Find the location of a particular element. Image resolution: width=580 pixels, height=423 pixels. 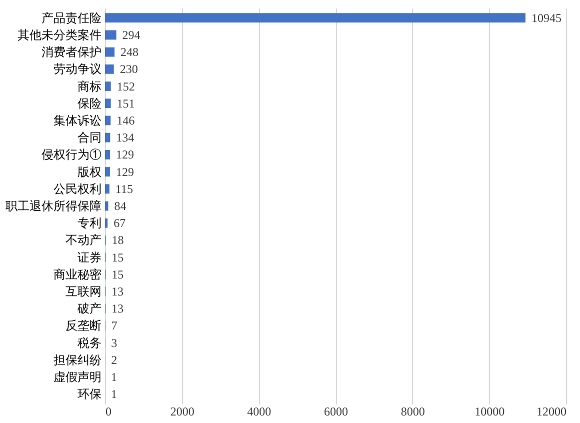

data-label: 134 is located at coordinates (125, 137).